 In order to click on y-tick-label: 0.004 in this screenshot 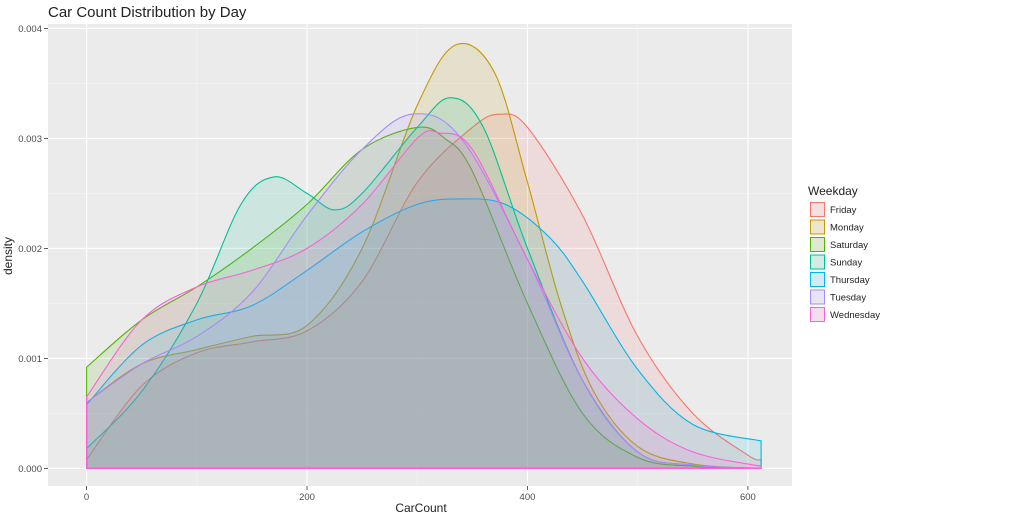, I will do `click(30, 29)`.